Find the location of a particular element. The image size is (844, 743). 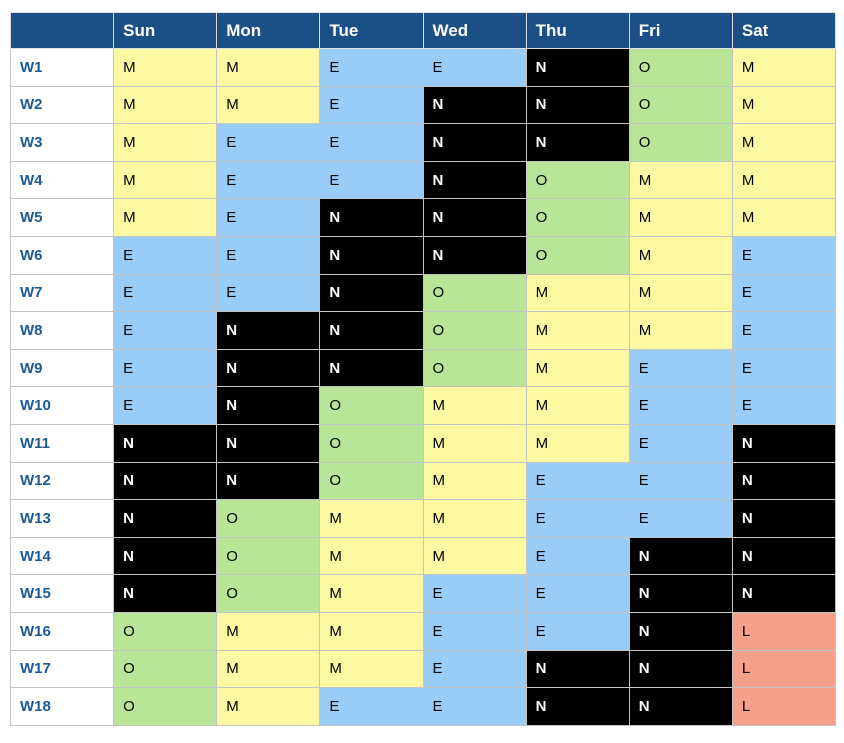

day-header: Fri is located at coordinates (680, 30).